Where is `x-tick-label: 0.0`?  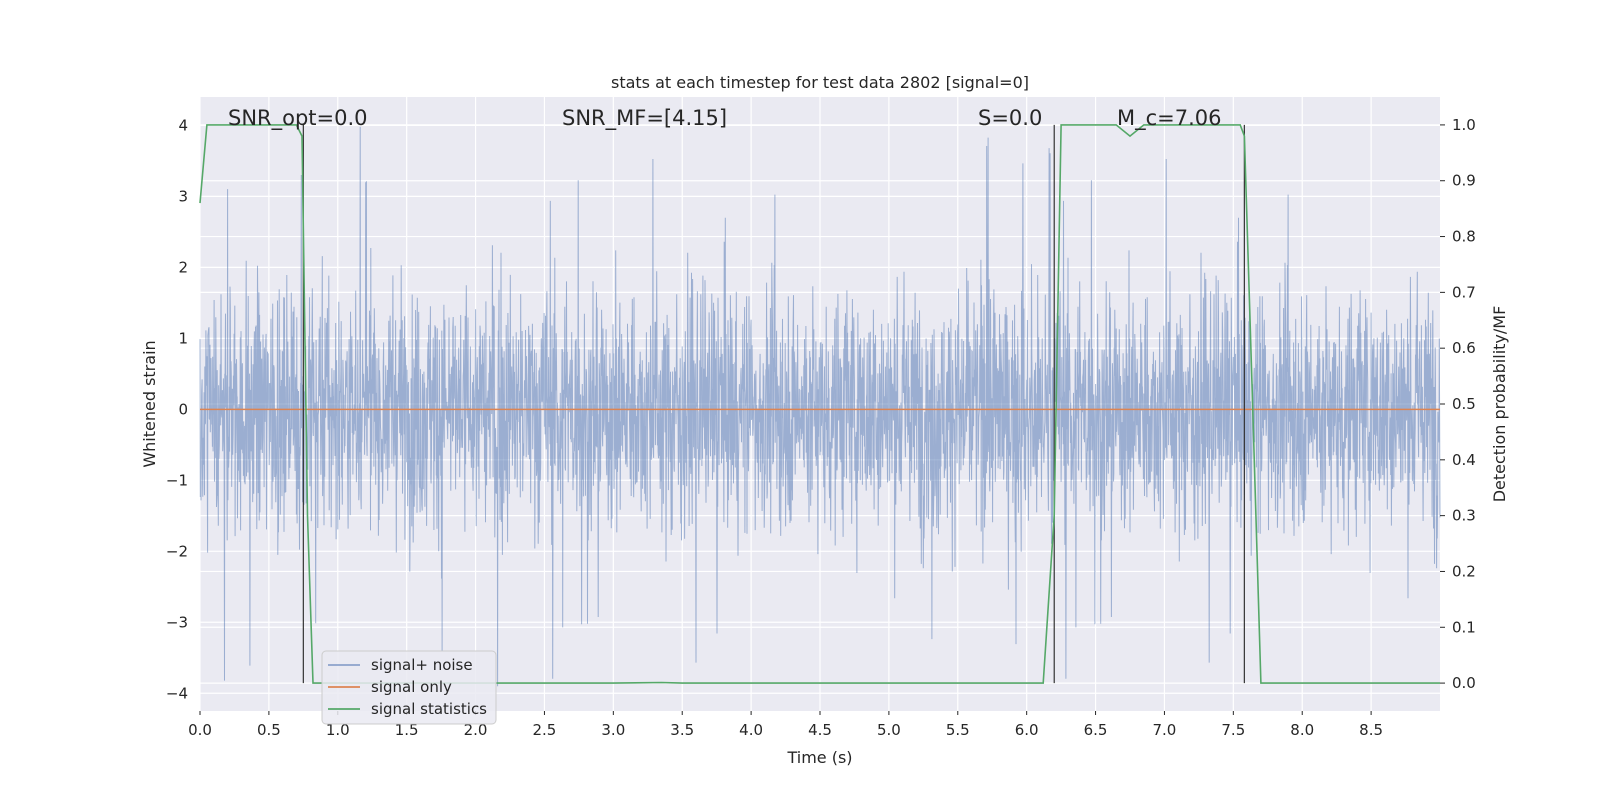 x-tick-label: 0.0 is located at coordinates (200, 730).